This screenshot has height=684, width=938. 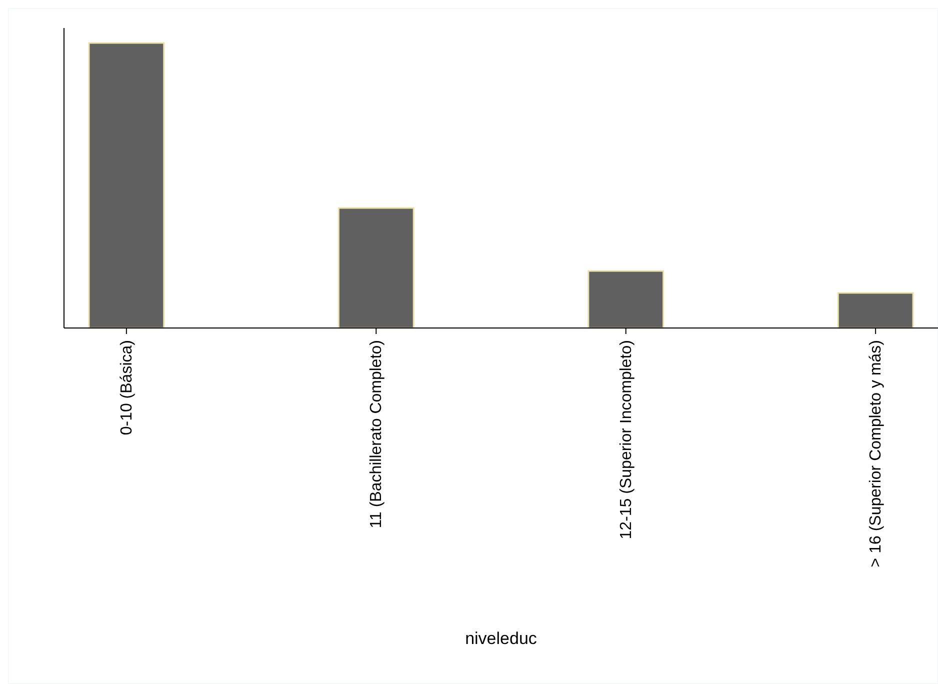 What do you see at coordinates (501, 638) in the screenshot?
I see `x-axis-title: niveleduc` at bounding box center [501, 638].